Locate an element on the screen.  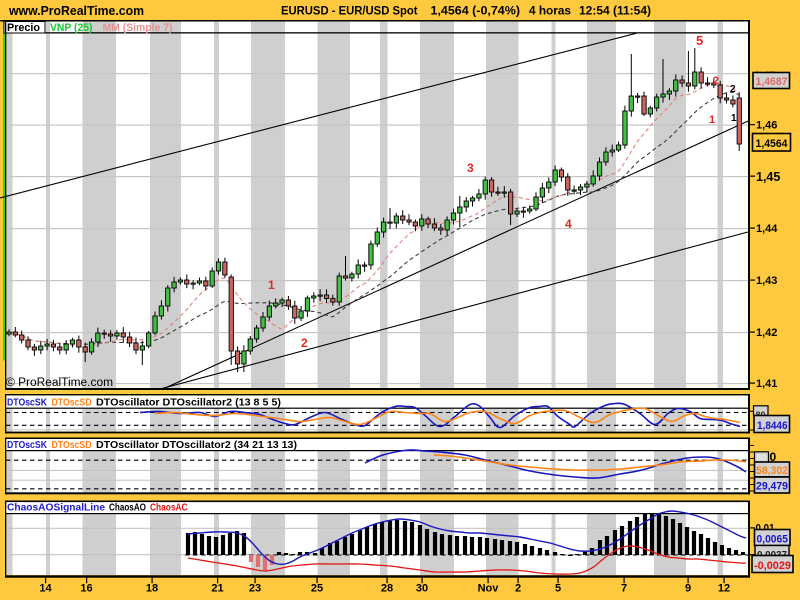
svg-text: 29,479 is located at coordinates (772, 487).